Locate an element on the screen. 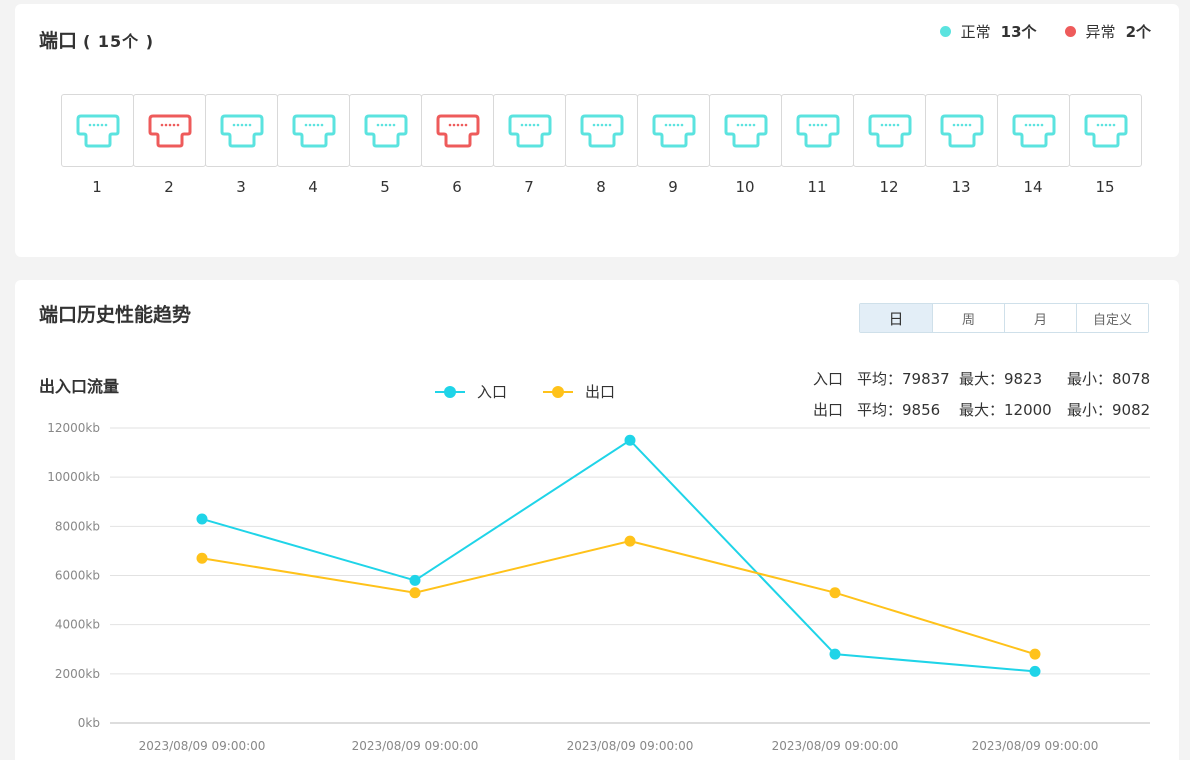 The height and width of the screenshot is (760, 1190). port-item: 3 is located at coordinates (241, 145).